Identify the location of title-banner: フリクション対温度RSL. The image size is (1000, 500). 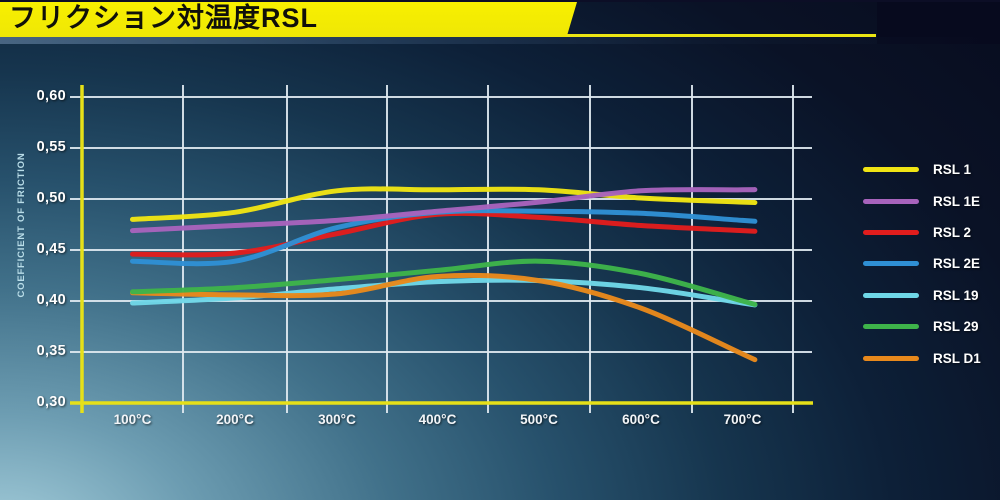
(288, 19).